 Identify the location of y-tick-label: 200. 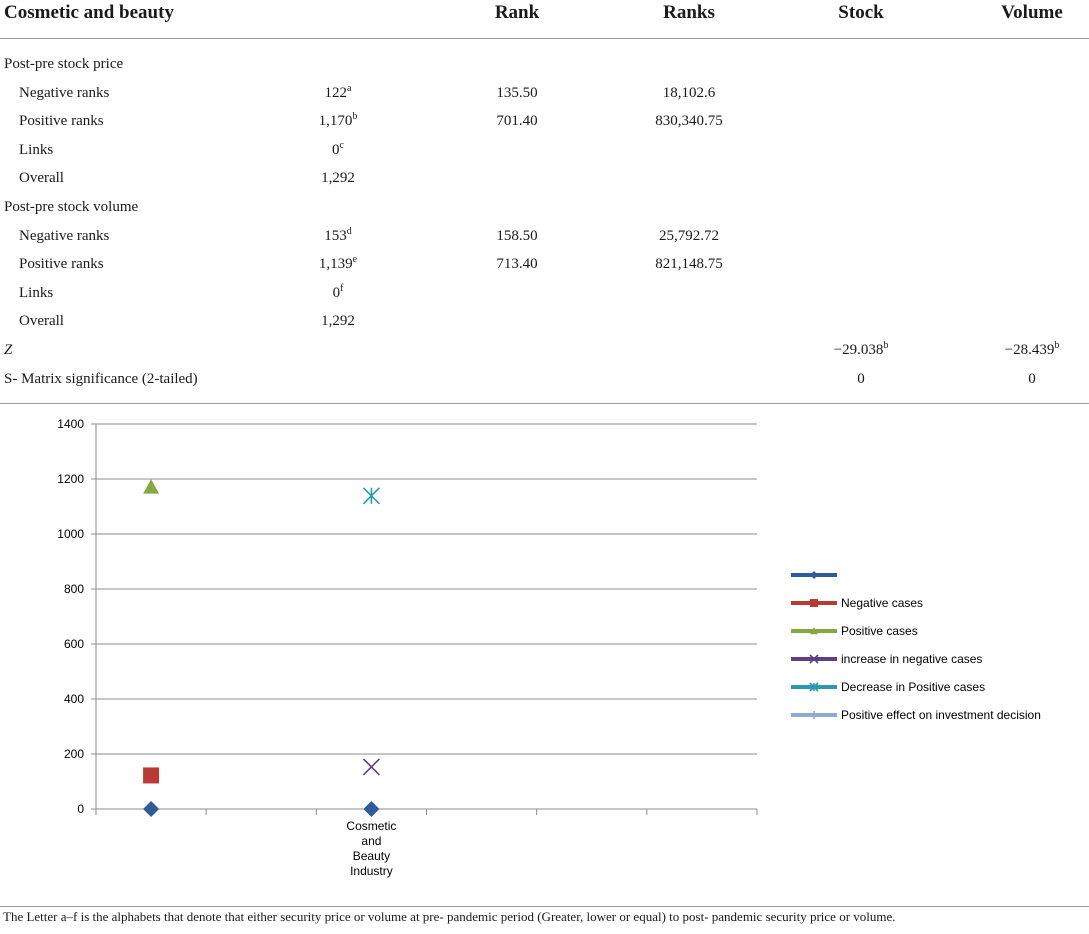
(74, 754).